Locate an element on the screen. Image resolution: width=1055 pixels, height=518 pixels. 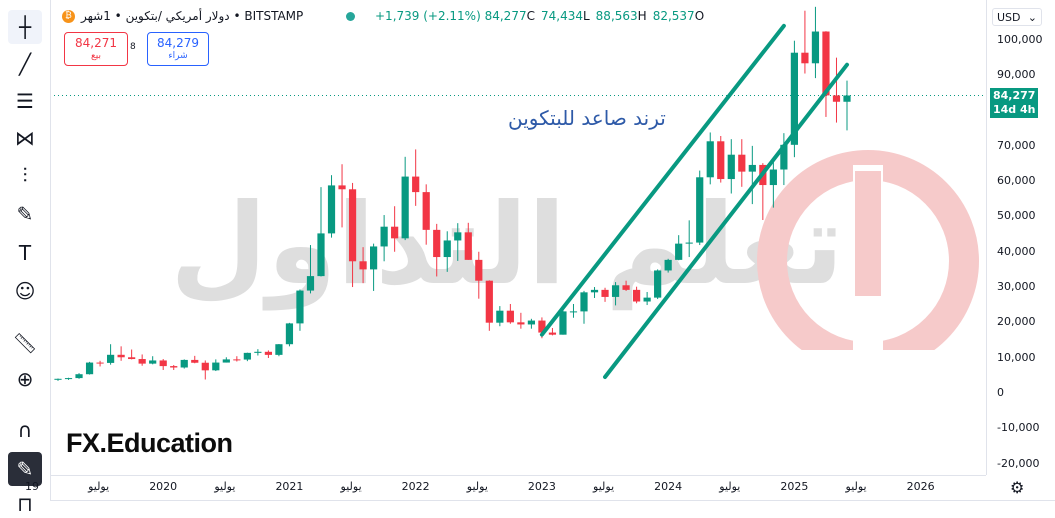
currency-selector: USD ⌄ is located at coordinates (1017, 17).